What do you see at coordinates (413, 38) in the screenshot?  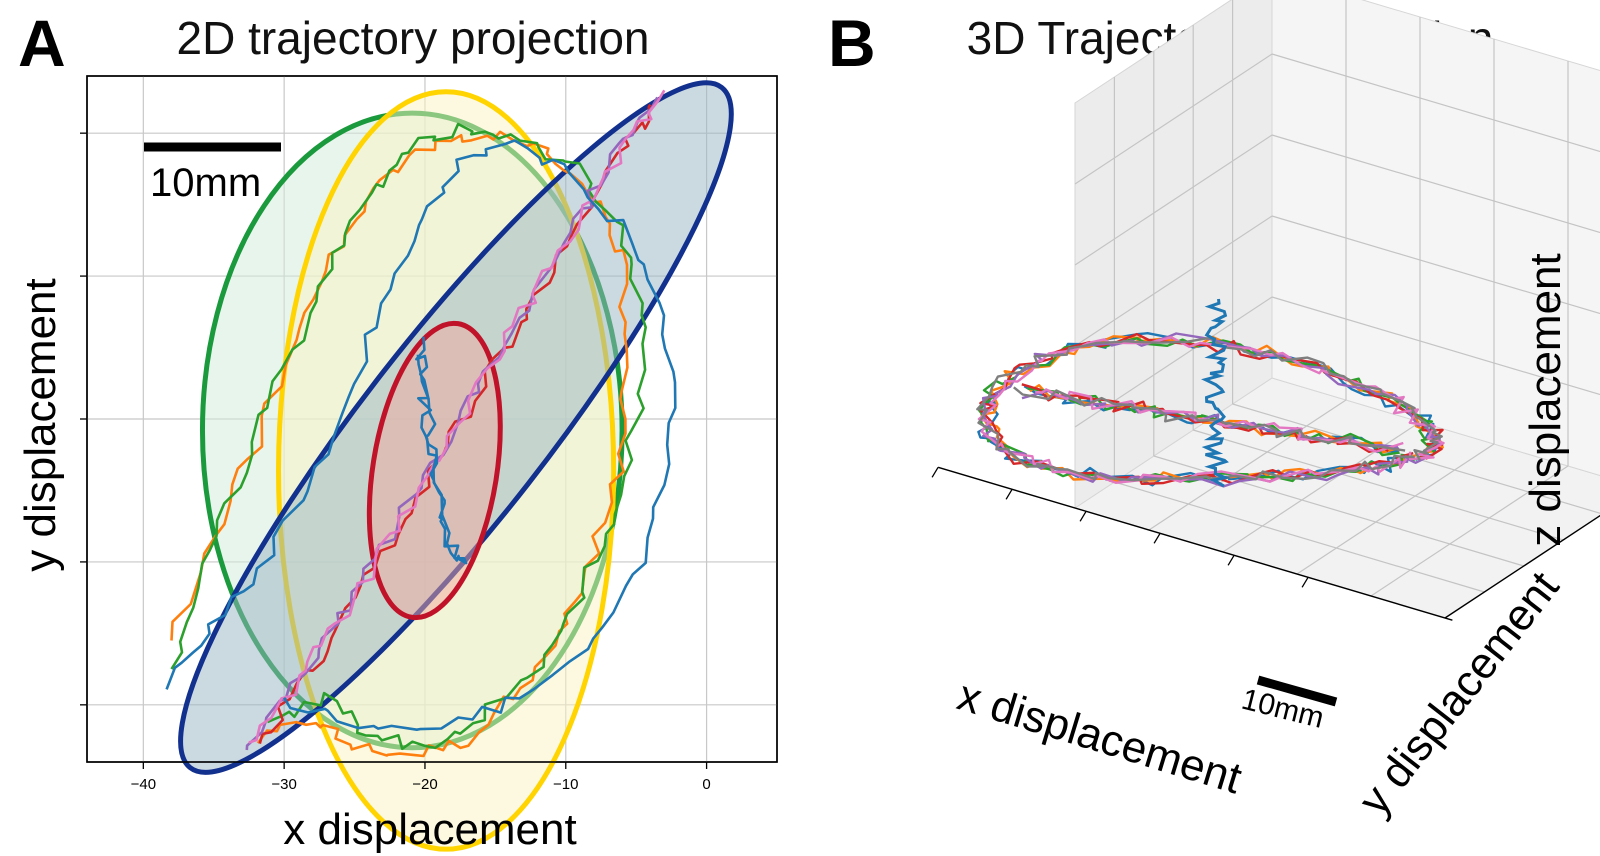 I see `panel-a-title: 2D trajectory projection` at bounding box center [413, 38].